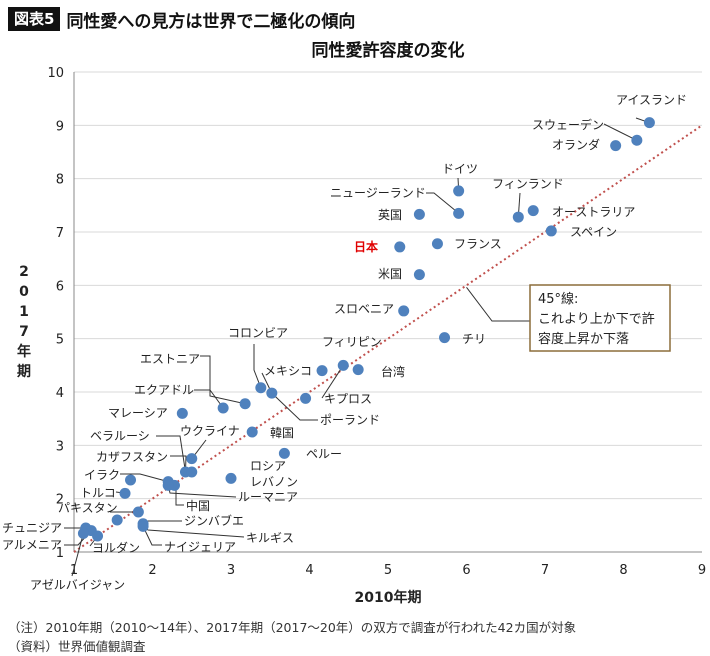 This screenshot has height=656, width=710. I want to click on figure-title: 同性愛への見方は世界で二極化の傾向, so click(211, 21).